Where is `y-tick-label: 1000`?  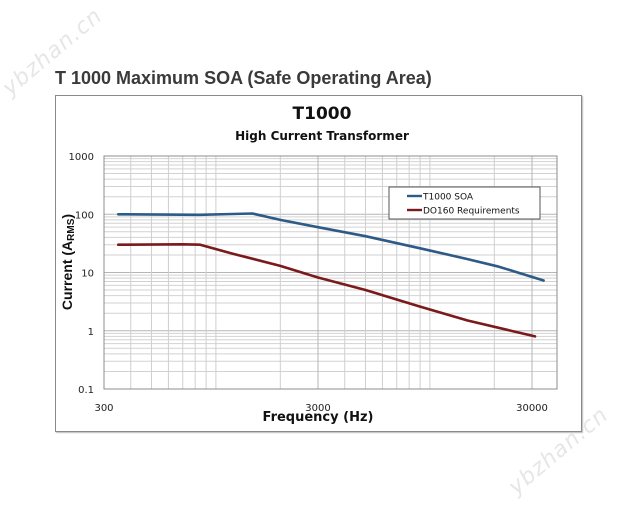 y-tick-label: 1000 is located at coordinates (81, 157).